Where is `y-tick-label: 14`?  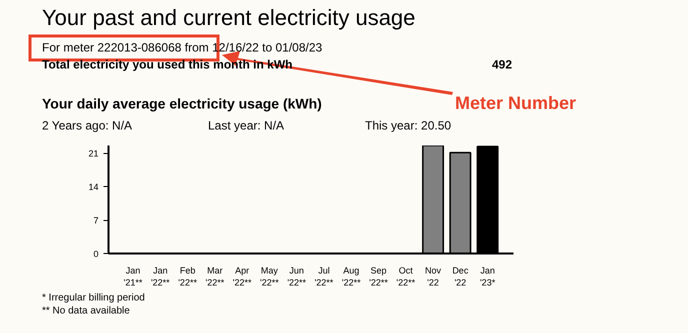 y-tick-label: 14 is located at coordinates (93, 187).